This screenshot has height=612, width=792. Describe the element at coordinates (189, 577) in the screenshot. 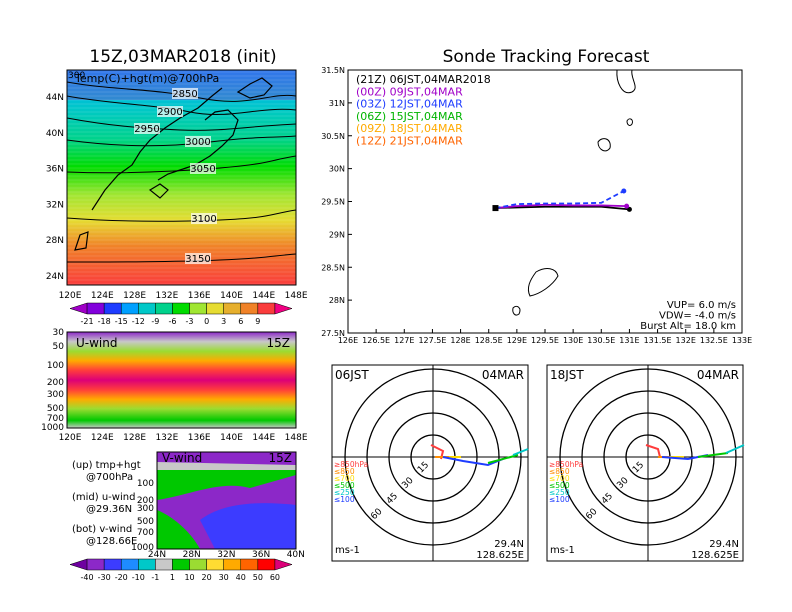

I see `colorbar-label: 10` at that location.